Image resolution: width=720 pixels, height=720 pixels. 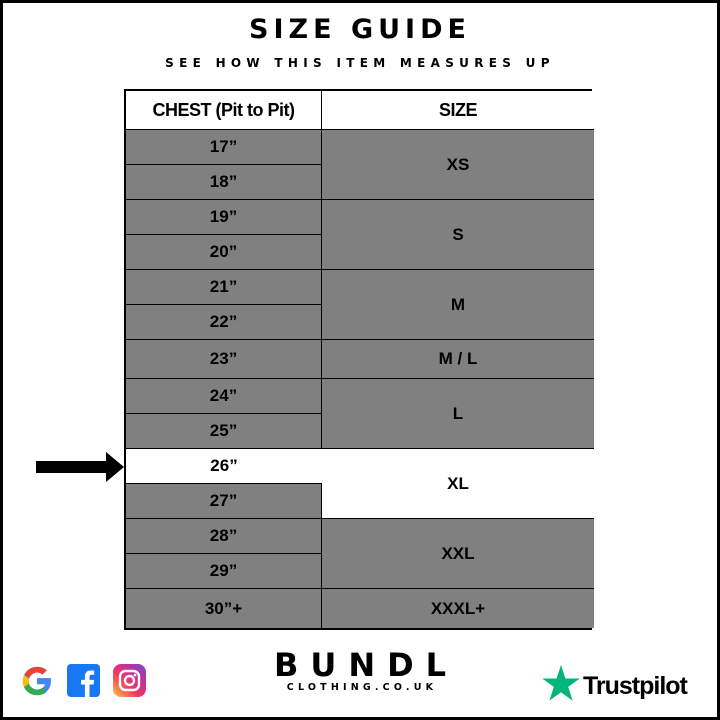 I want to click on chest-cell: 27”, so click(x=224, y=501).